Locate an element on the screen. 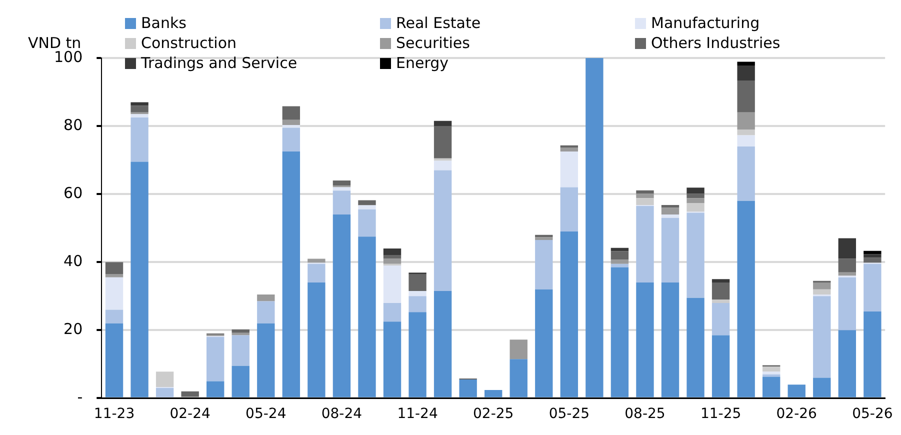  x-tick-label: 05-25 is located at coordinates (569, 414).